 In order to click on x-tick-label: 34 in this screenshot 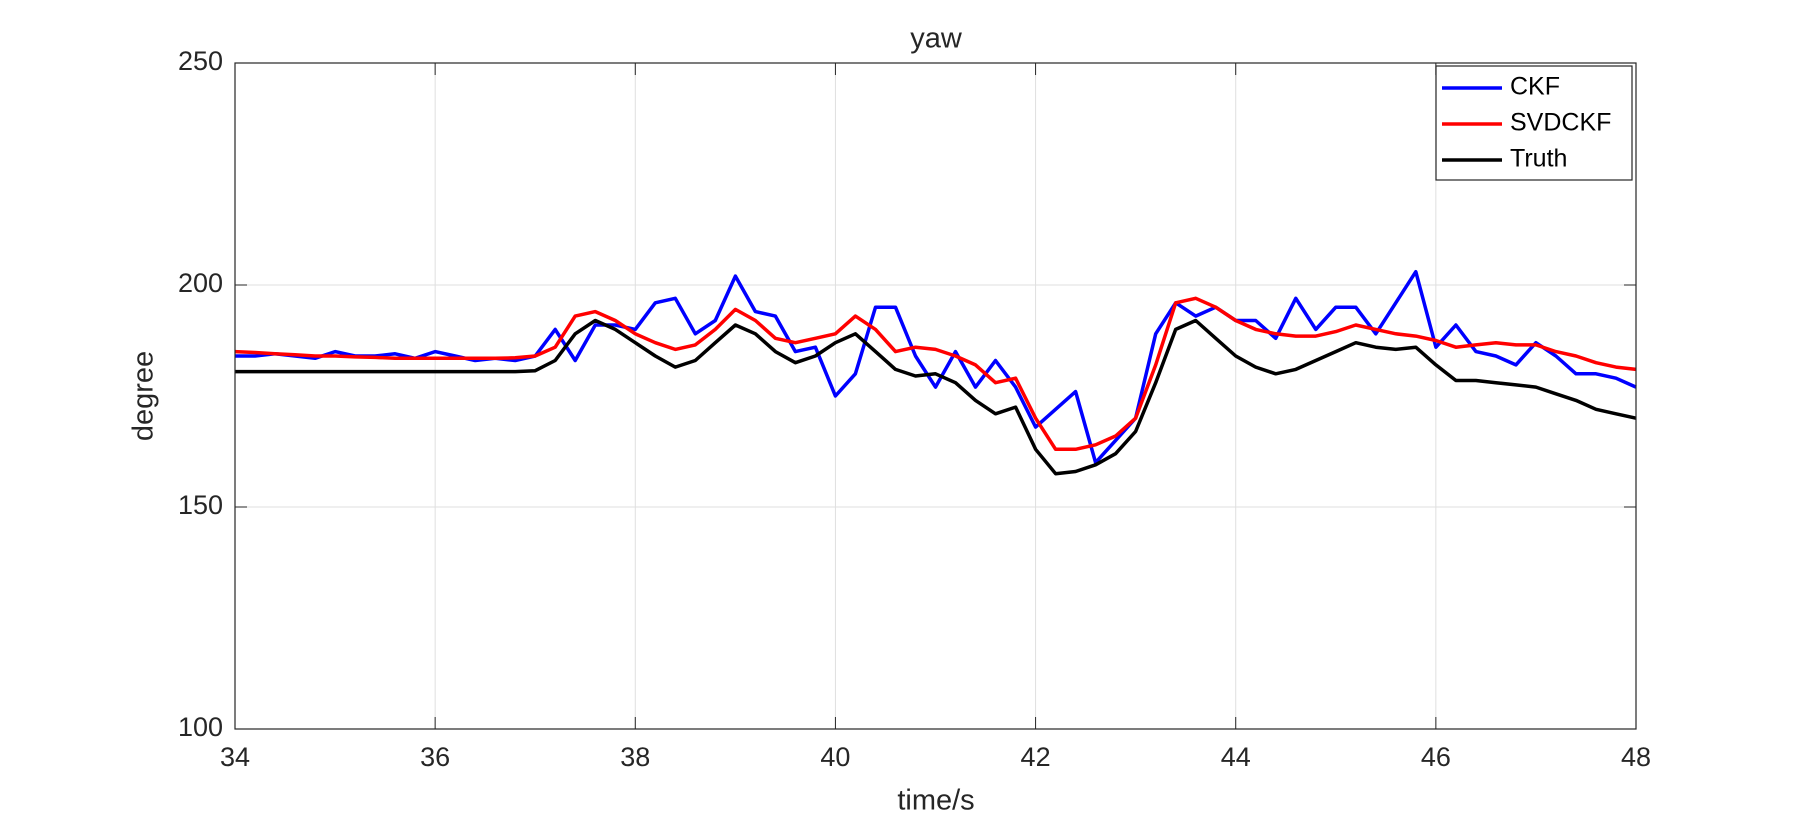, I will do `click(235, 757)`.